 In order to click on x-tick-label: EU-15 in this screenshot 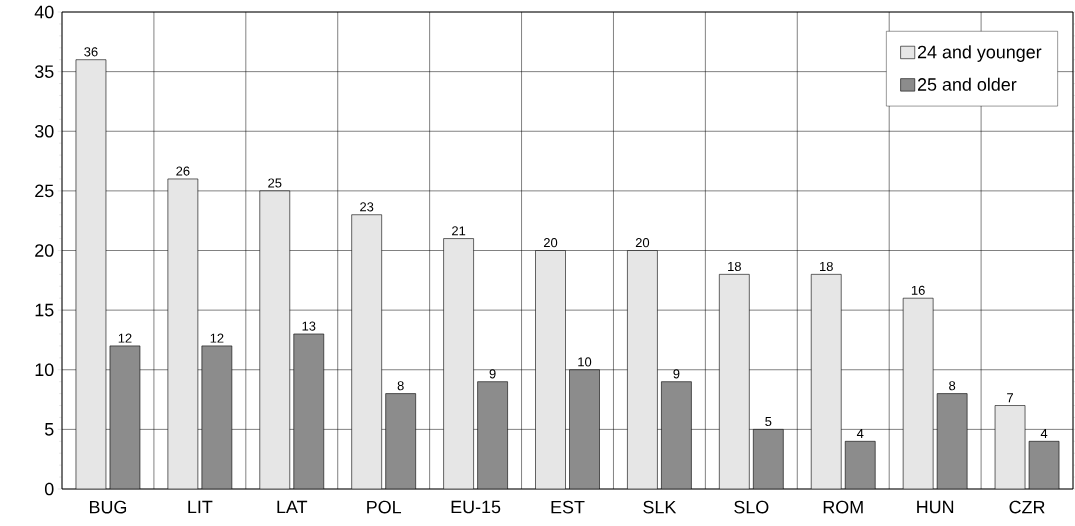, I will do `click(476, 507)`.